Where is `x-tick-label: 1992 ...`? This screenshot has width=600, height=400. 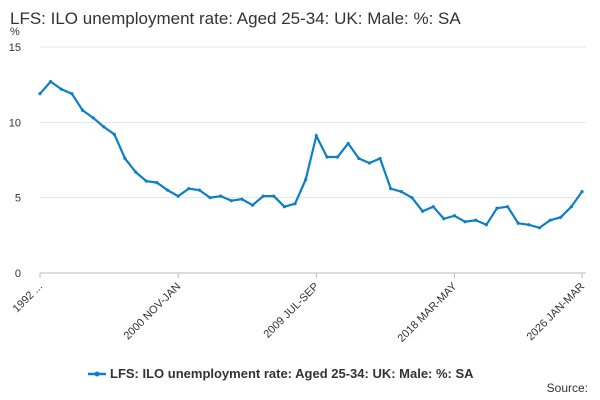 x-tick-label: 1992 ... is located at coordinates (28, 298).